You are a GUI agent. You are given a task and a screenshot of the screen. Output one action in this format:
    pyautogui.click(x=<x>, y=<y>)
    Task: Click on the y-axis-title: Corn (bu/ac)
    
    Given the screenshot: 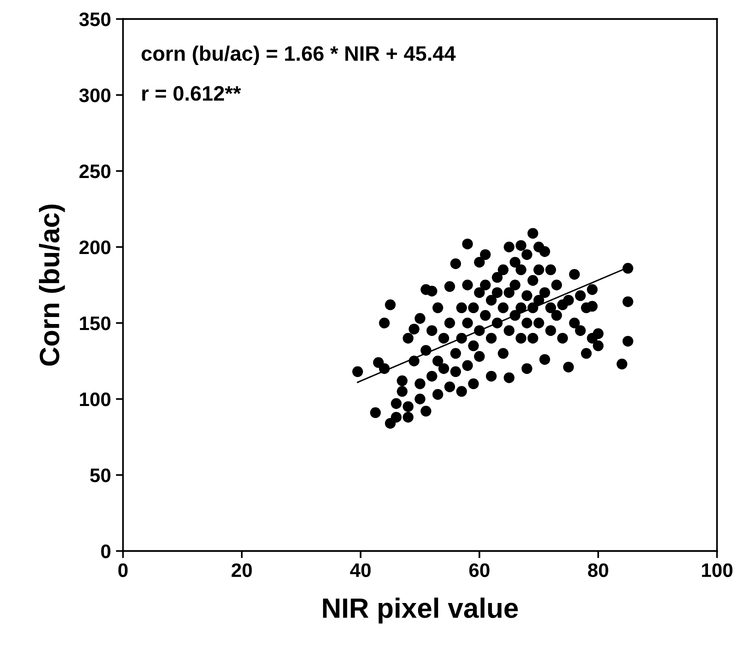 What is the action you would take?
    pyautogui.click(x=51, y=285)
    